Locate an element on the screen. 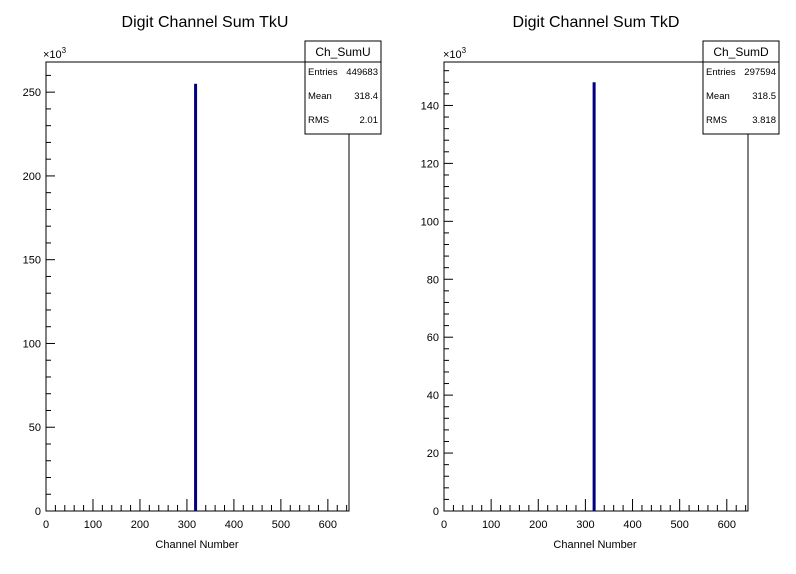  stats-box: Ch_SumD Entries 297594 Mean 318.5 RMS 3.818 is located at coordinates (741, 87).